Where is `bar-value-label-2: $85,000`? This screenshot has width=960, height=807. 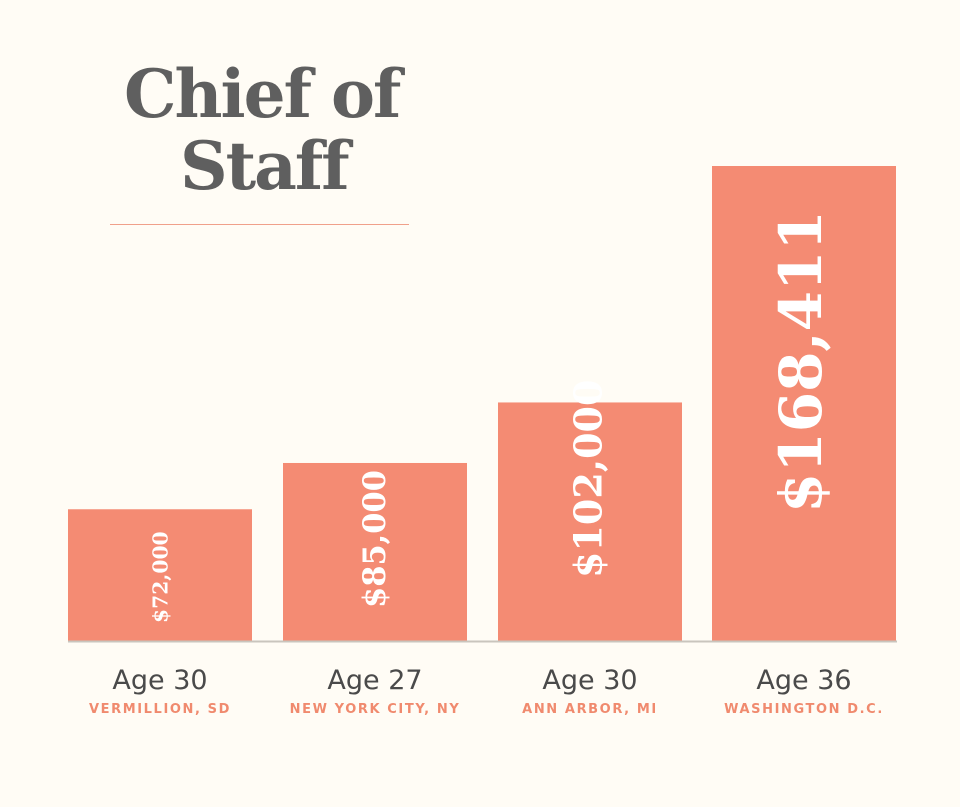
bar-value-label-2: $85,000 is located at coordinates (375, 539).